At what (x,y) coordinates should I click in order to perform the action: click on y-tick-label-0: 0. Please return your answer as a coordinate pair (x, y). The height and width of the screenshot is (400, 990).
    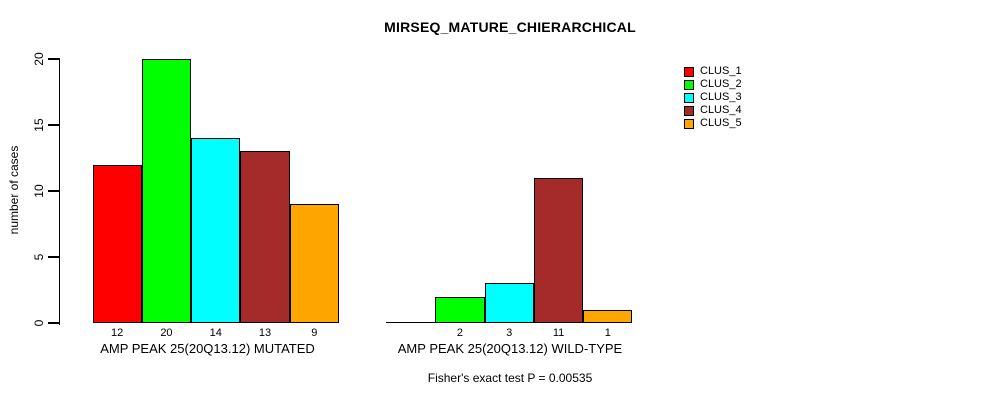
    Looking at the image, I should click on (39, 323).